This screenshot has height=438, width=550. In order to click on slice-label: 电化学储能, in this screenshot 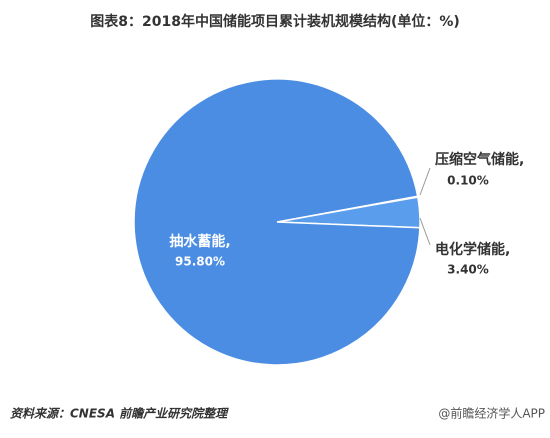, I will do `click(472, 249)`.